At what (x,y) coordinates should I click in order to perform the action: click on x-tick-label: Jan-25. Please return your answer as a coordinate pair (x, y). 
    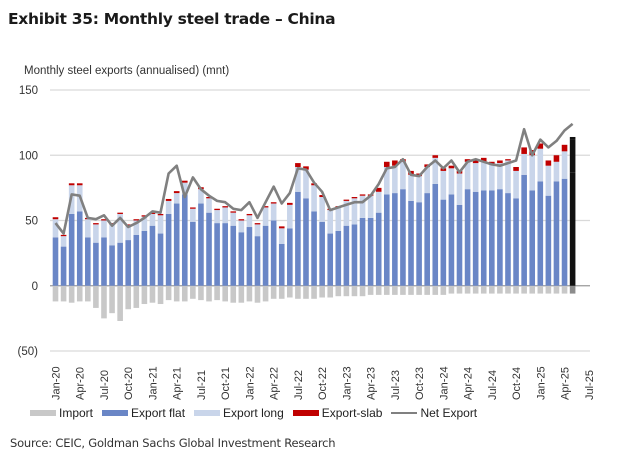
    Looking at the image, I should click on (541, 383).